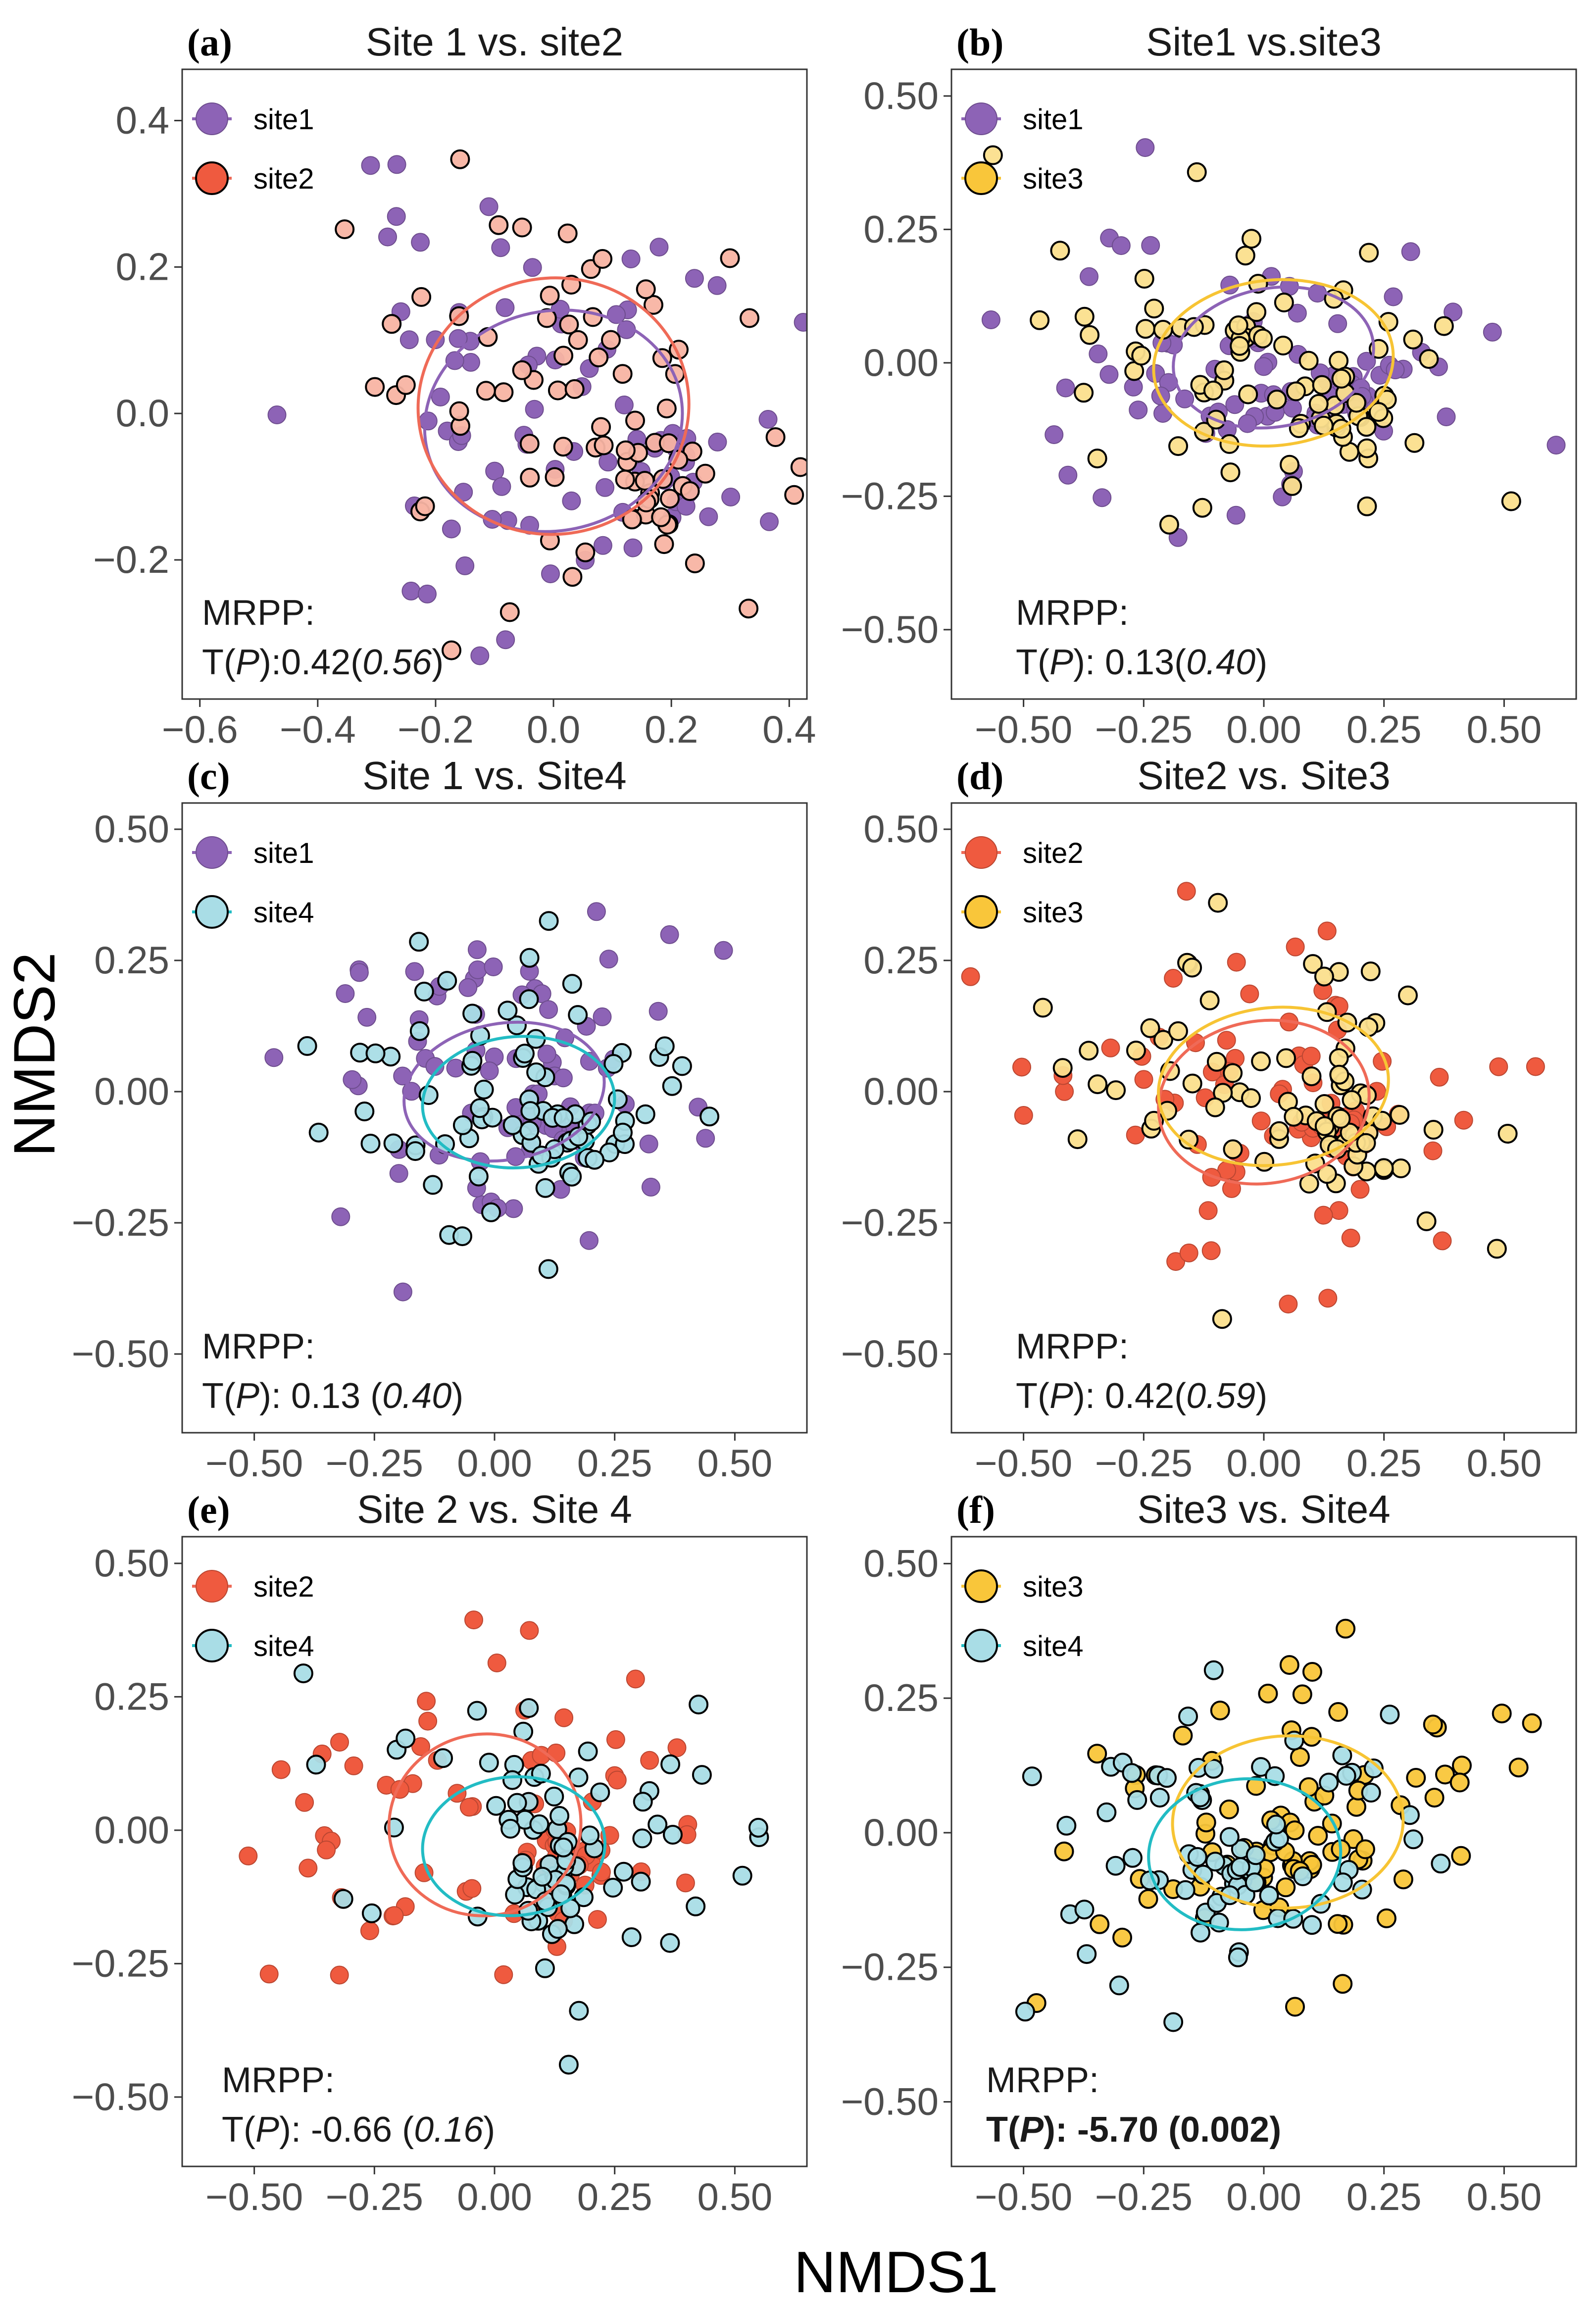 This screenshot has width=1596, height=2309. What do you see at coordinates (212, 118) in the screenshot?
I see `legend-key-site1` at bounding box center [212, 118].